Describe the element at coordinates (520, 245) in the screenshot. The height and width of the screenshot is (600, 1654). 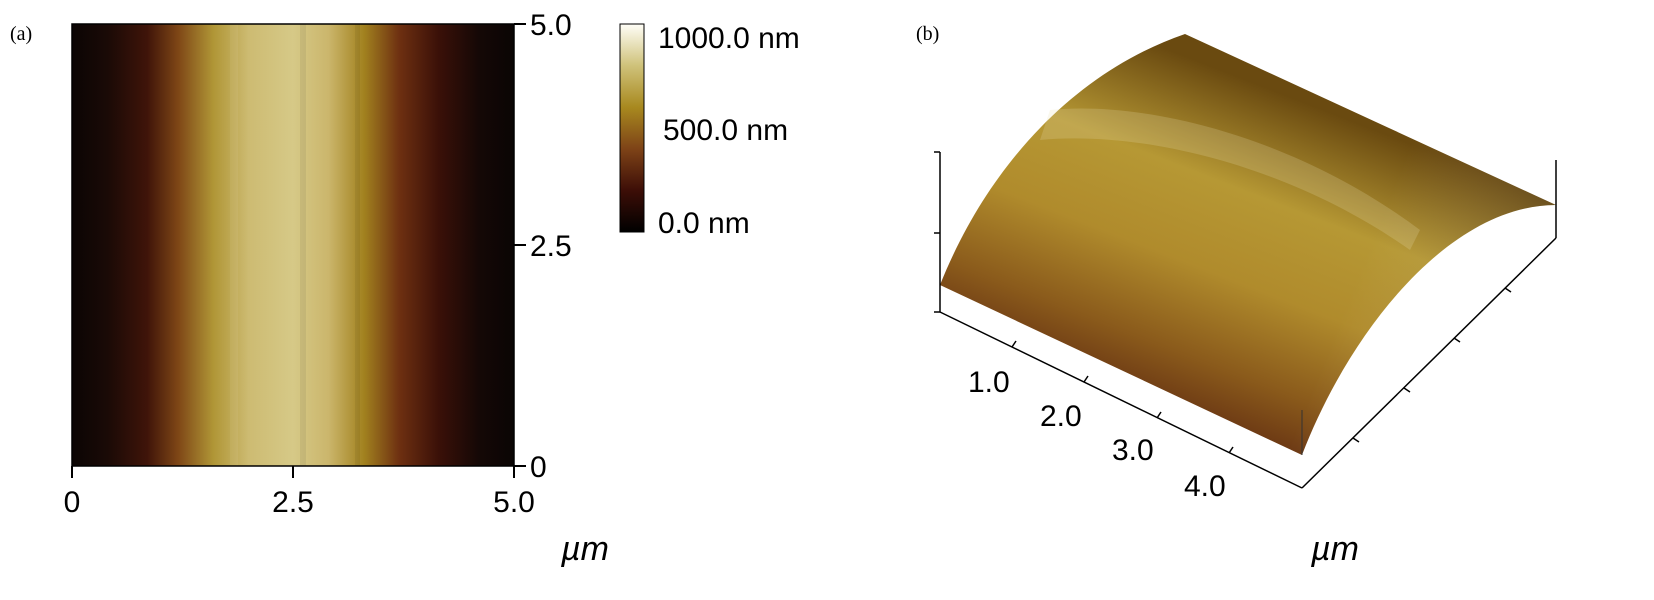
I see `y-axis-a` at that location.